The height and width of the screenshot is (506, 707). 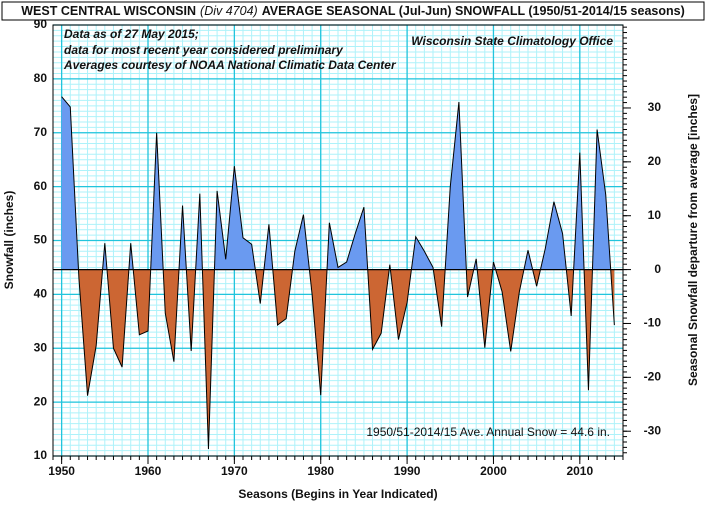 What do you see at coordinates (653, 323) in the screenshot?
I see `y2-tick-label: -10` at bounding box center [653, 323].